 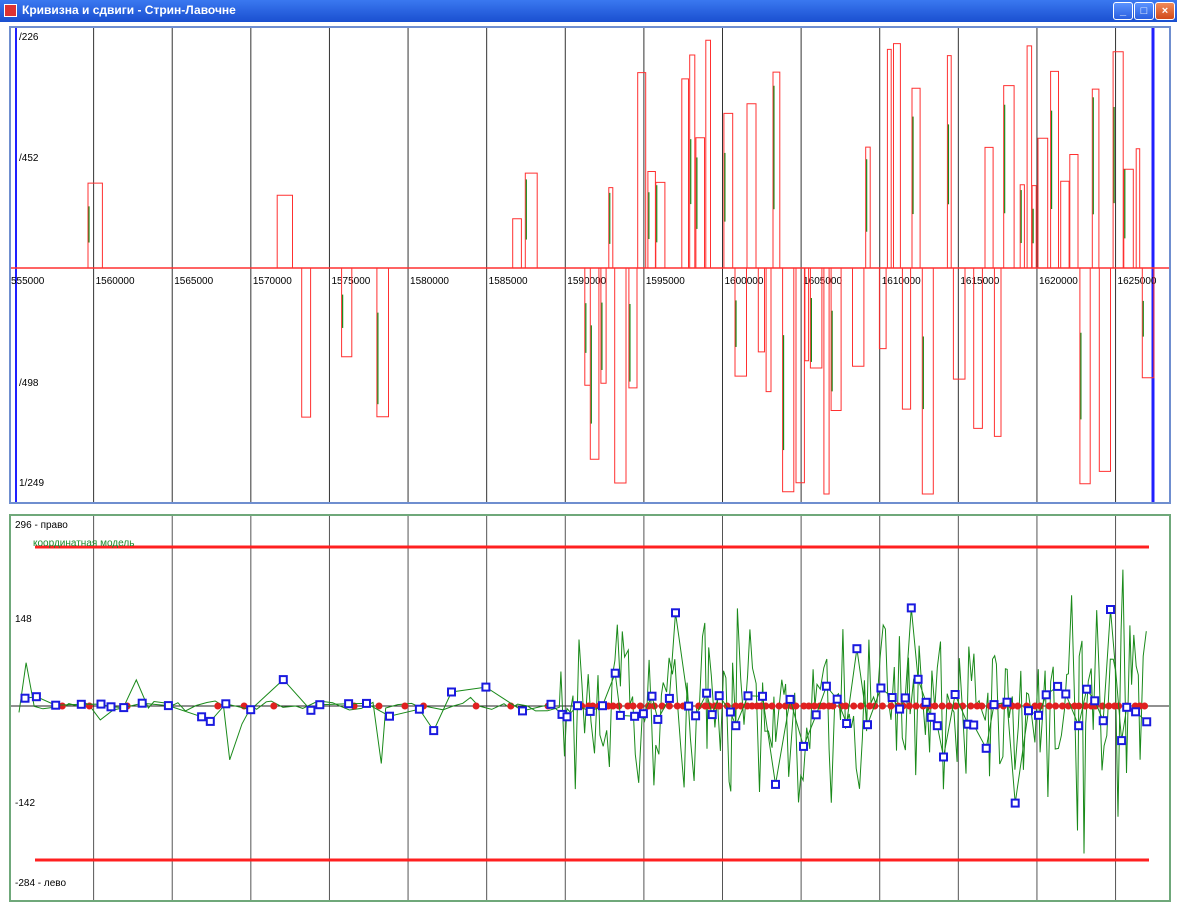 What do you see at coordinates (1165, 11) in the screenshot?
I see `close-button: ×` at bounding box center [1165, 11].